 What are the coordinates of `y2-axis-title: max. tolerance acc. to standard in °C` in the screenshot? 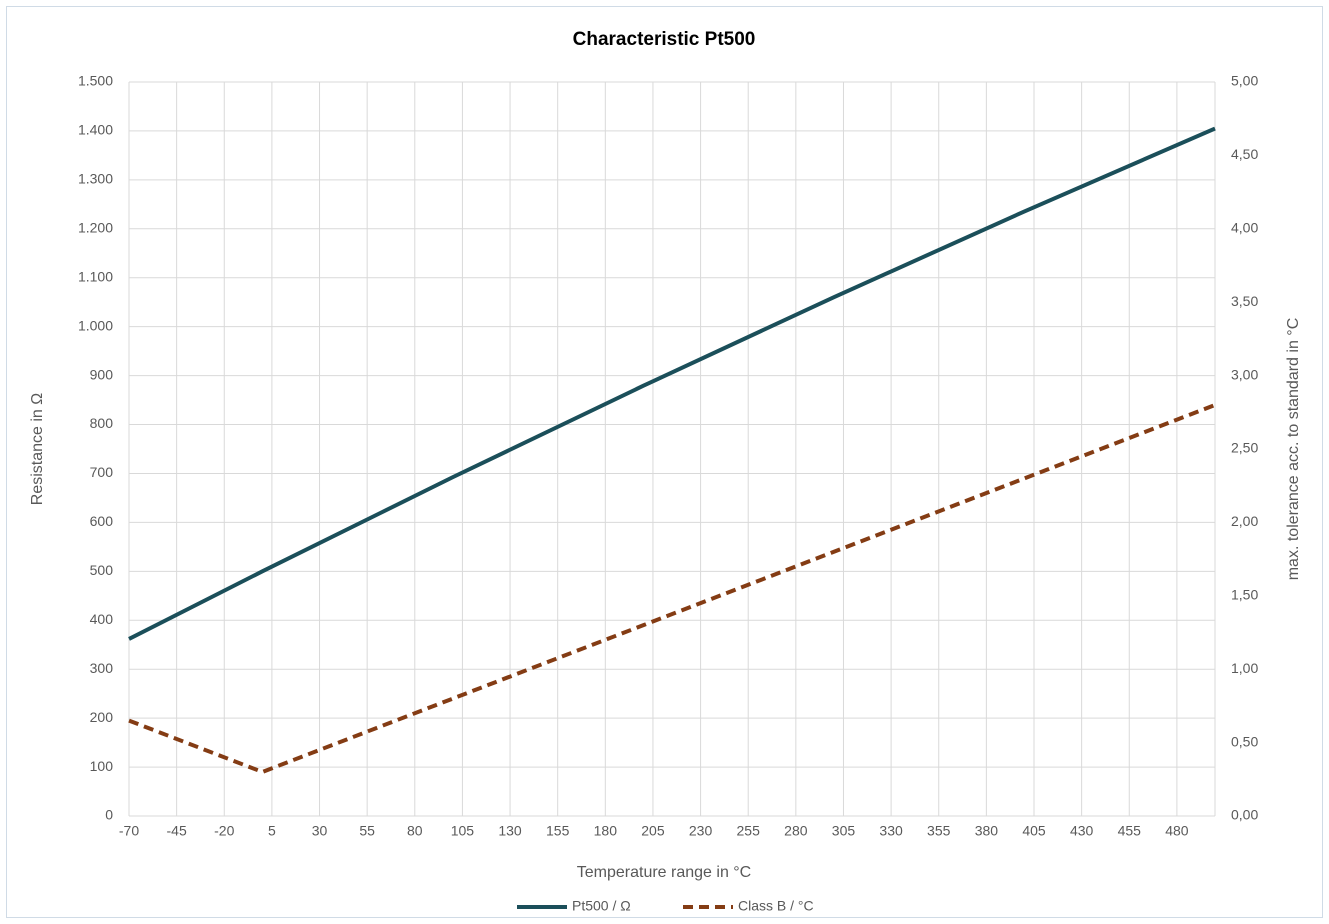 It's located at (1293, 449).